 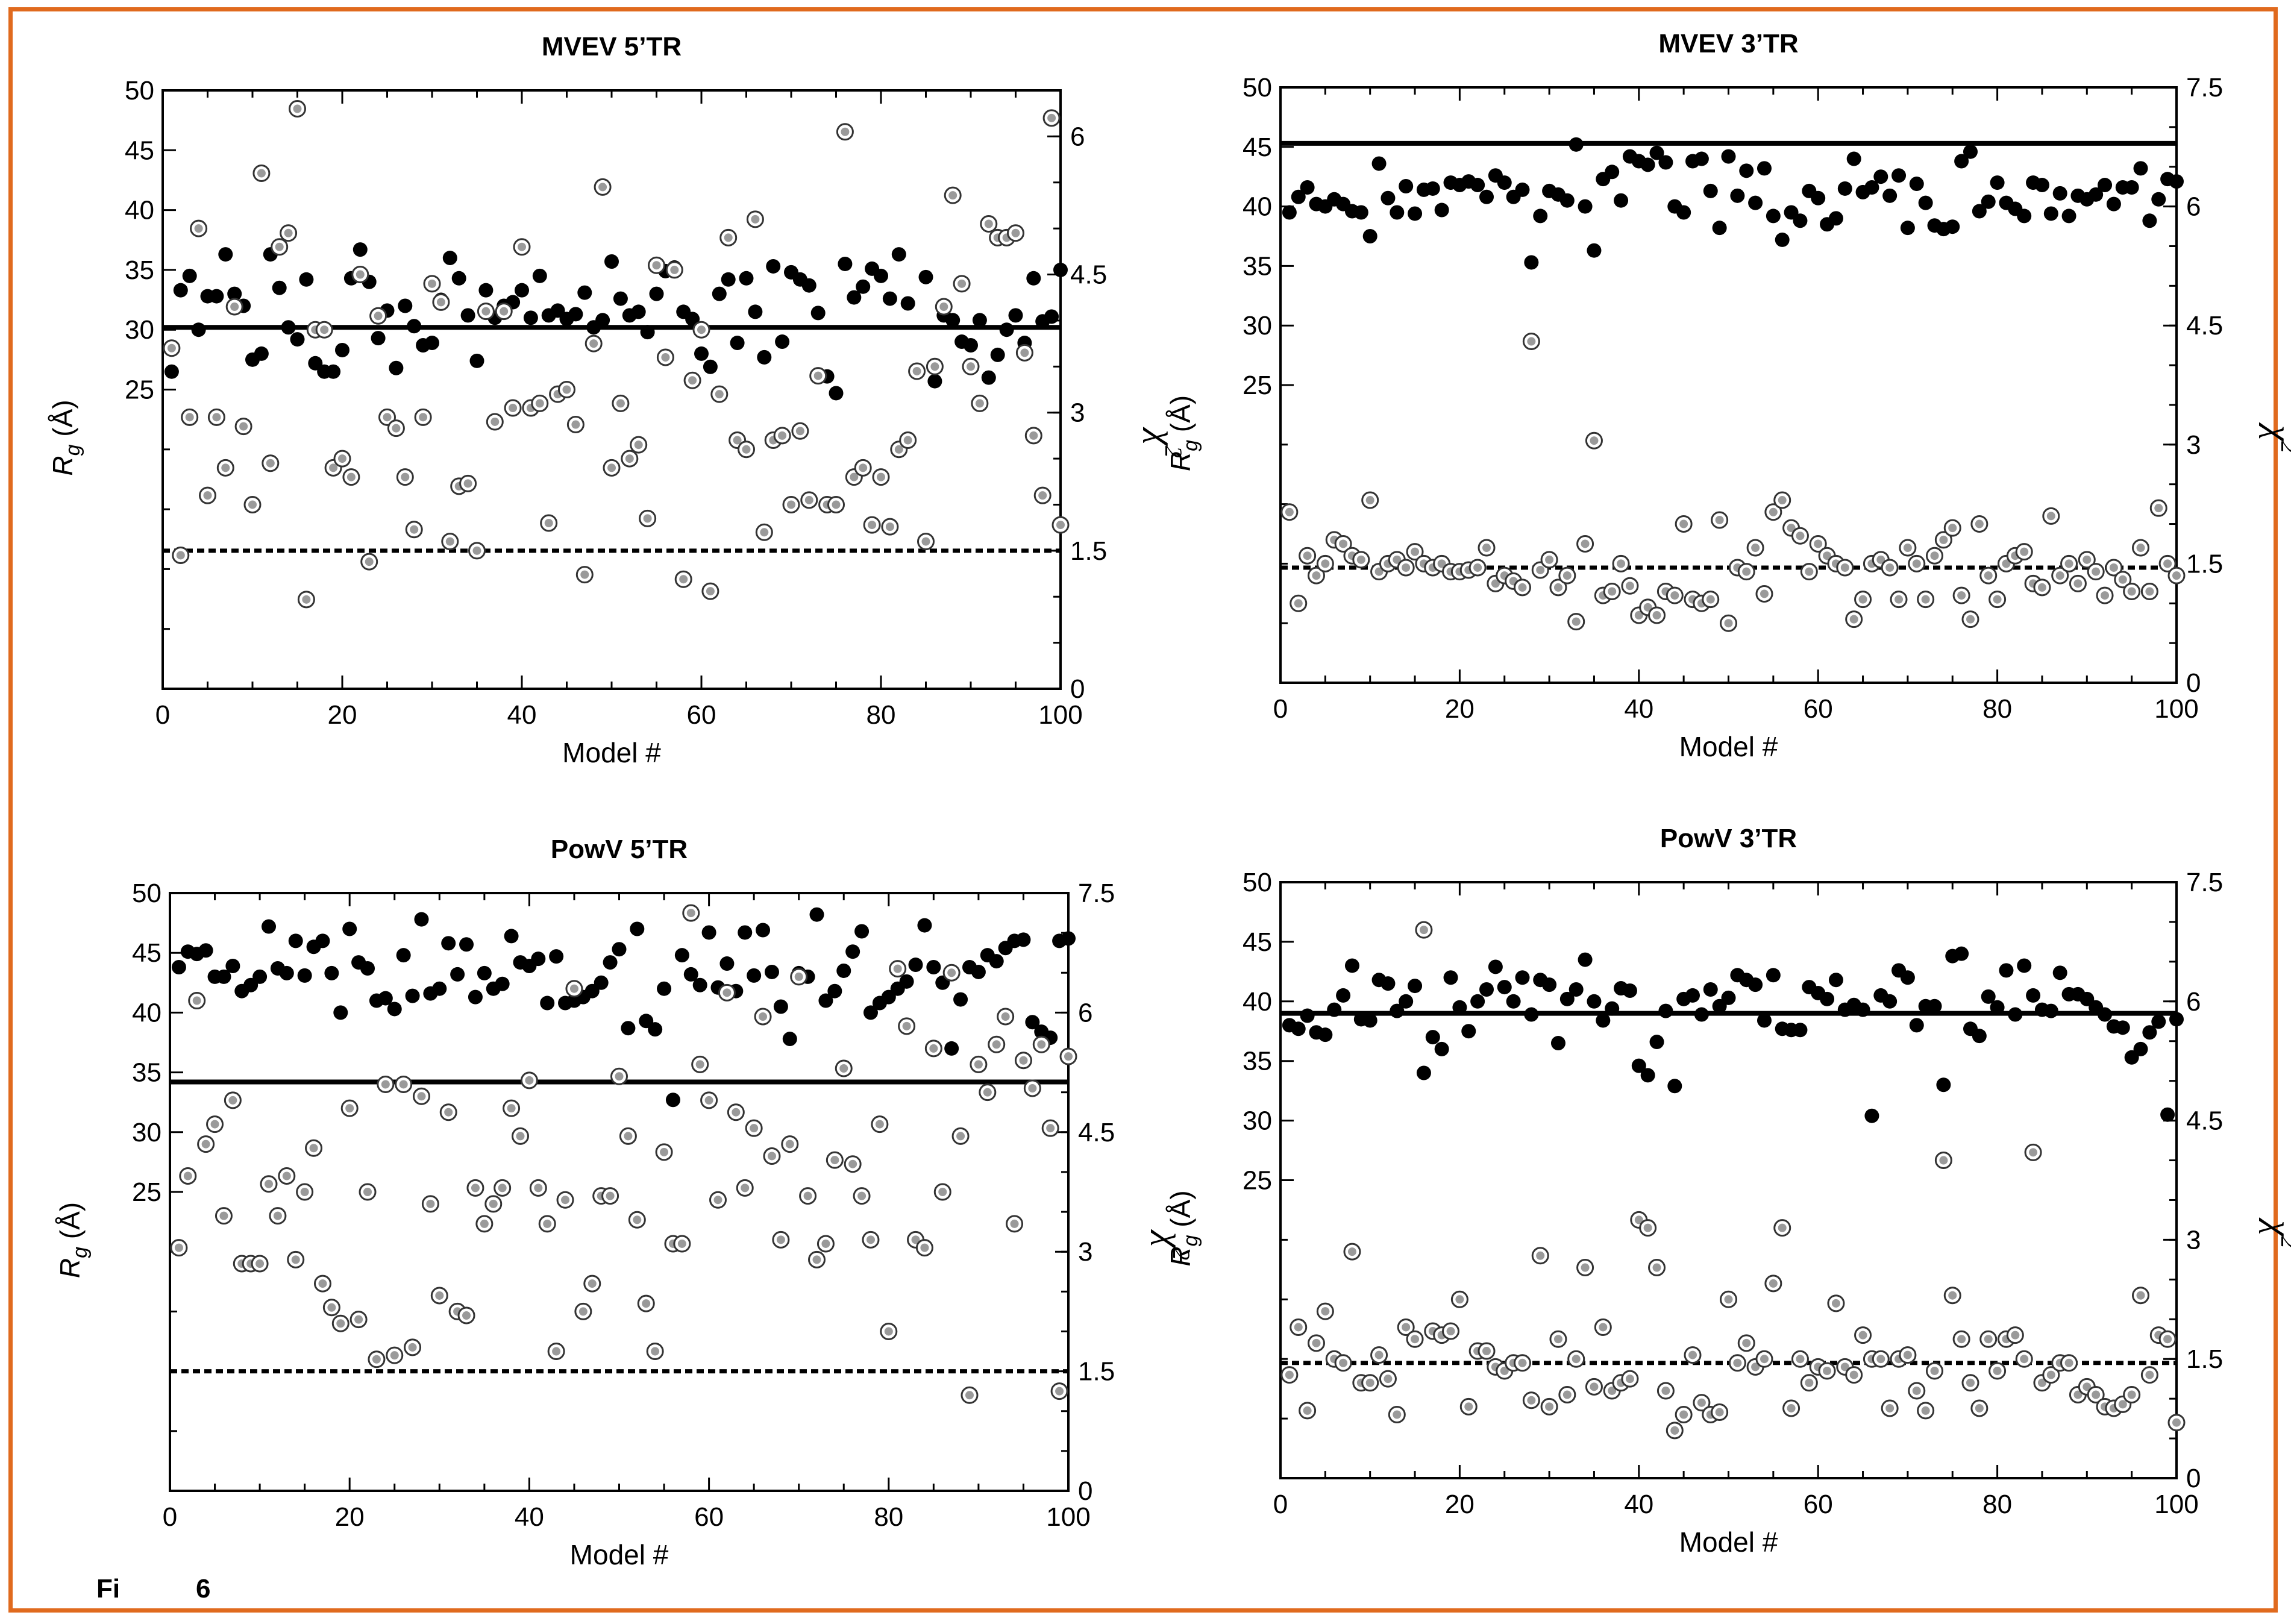 What do you see at coordinates (1997, 1505) in the screenshot?
I see `x-tick-label: 80` at bounding box center [1997, 1505].